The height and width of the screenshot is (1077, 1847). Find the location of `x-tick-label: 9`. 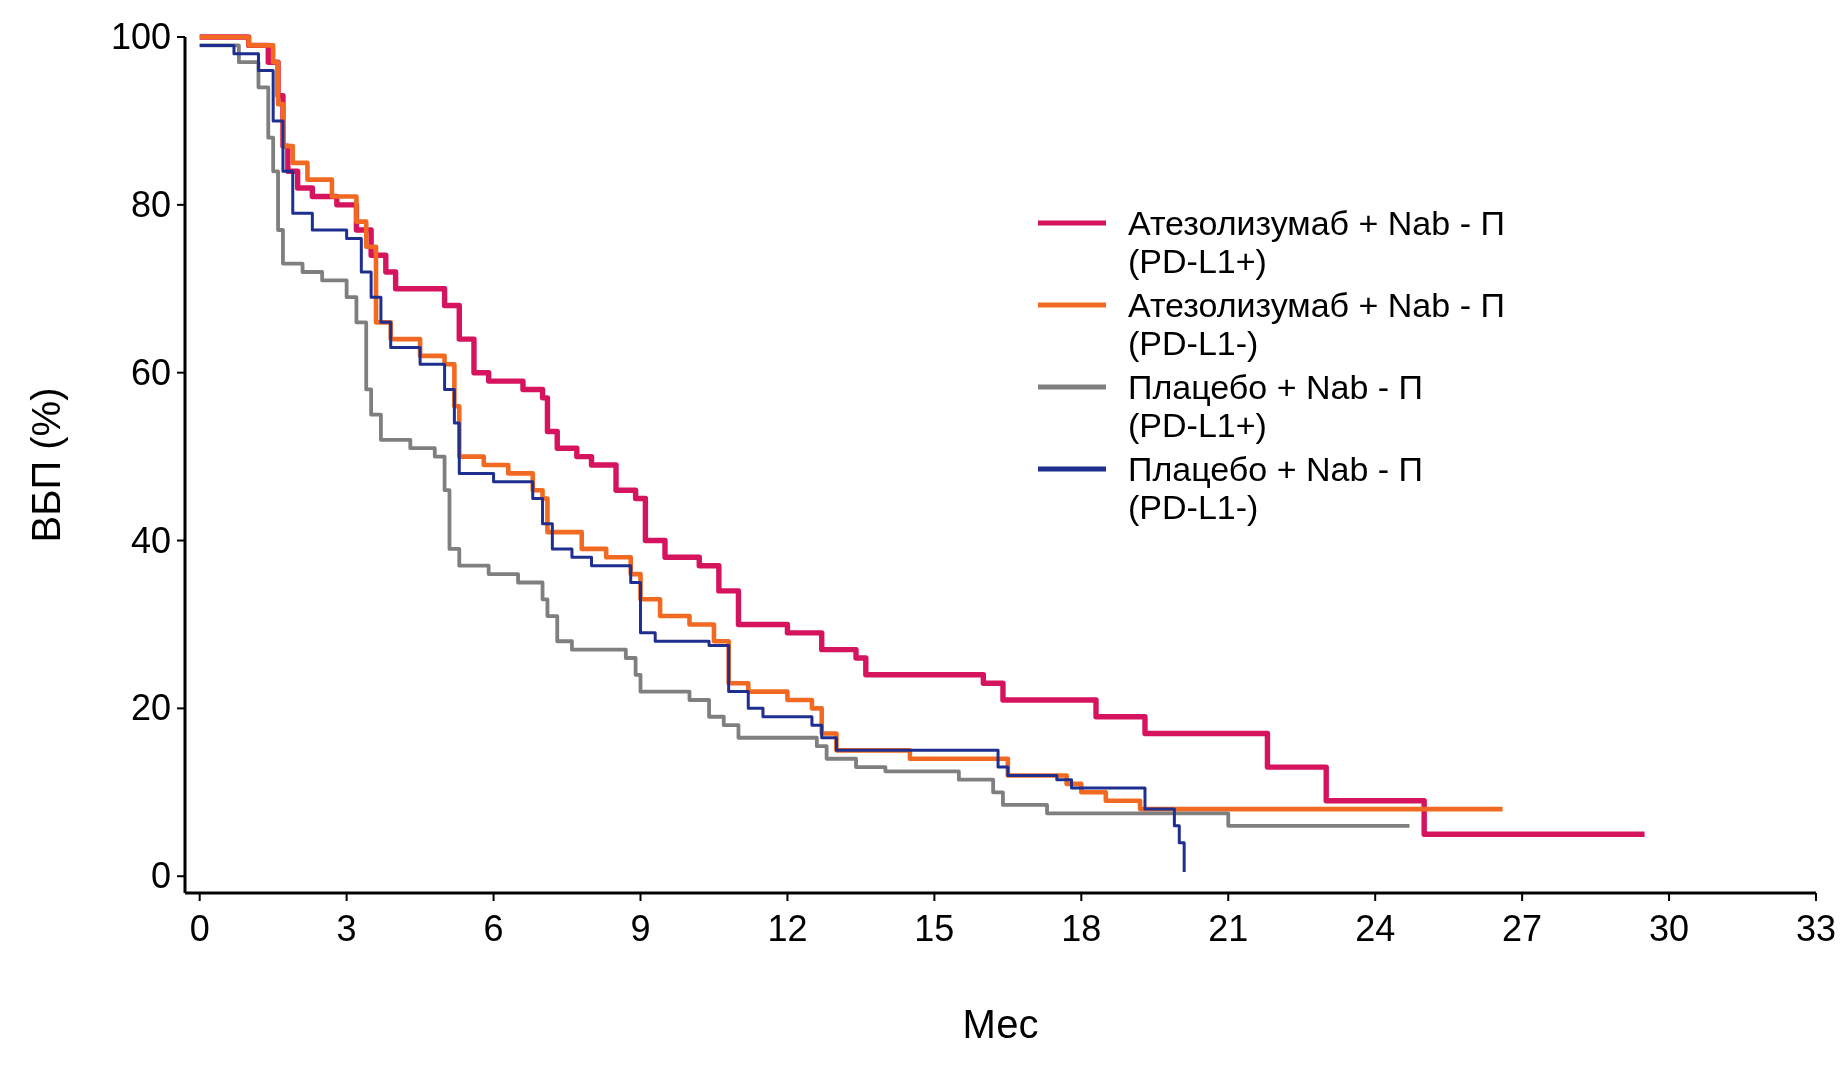

x-tick-label: 9 is located at coordinates (640, 928).